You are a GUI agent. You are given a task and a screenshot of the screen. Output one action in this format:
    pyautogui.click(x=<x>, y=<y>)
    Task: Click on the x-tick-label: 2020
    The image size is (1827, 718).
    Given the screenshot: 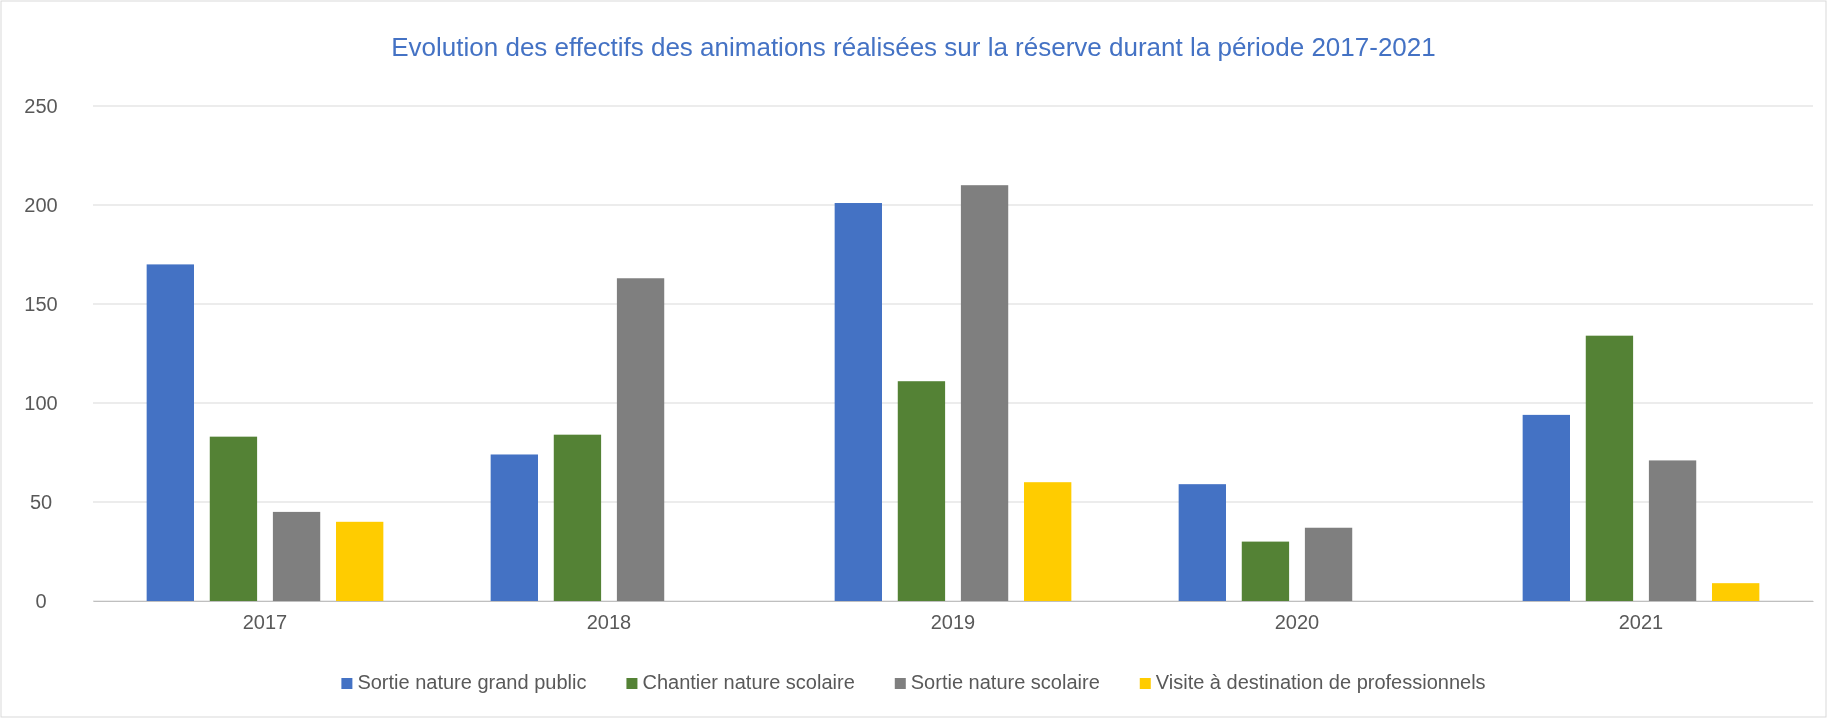 What is the action you would take?
    pyautogui.click(x=1297, y=622)
    